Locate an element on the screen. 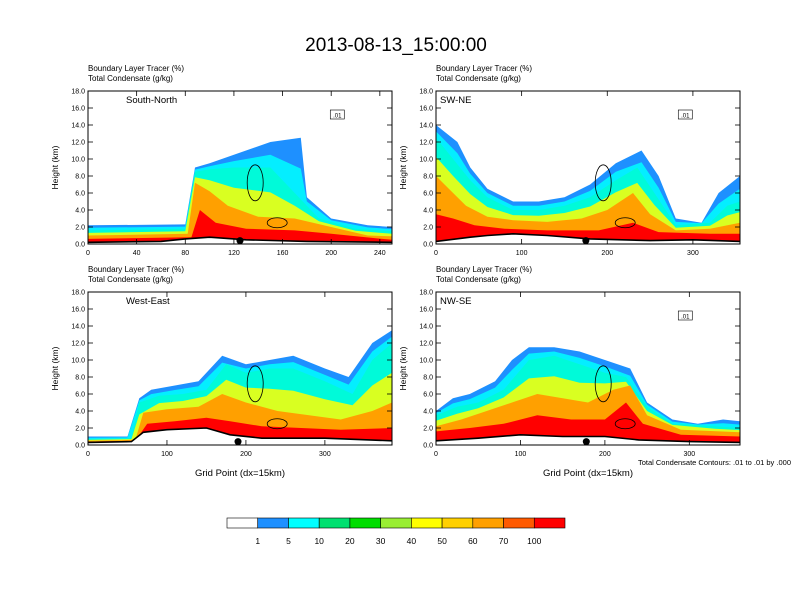 The image size is (792, 612). x-tick-label: 40 is located at coordinates (137, 253).